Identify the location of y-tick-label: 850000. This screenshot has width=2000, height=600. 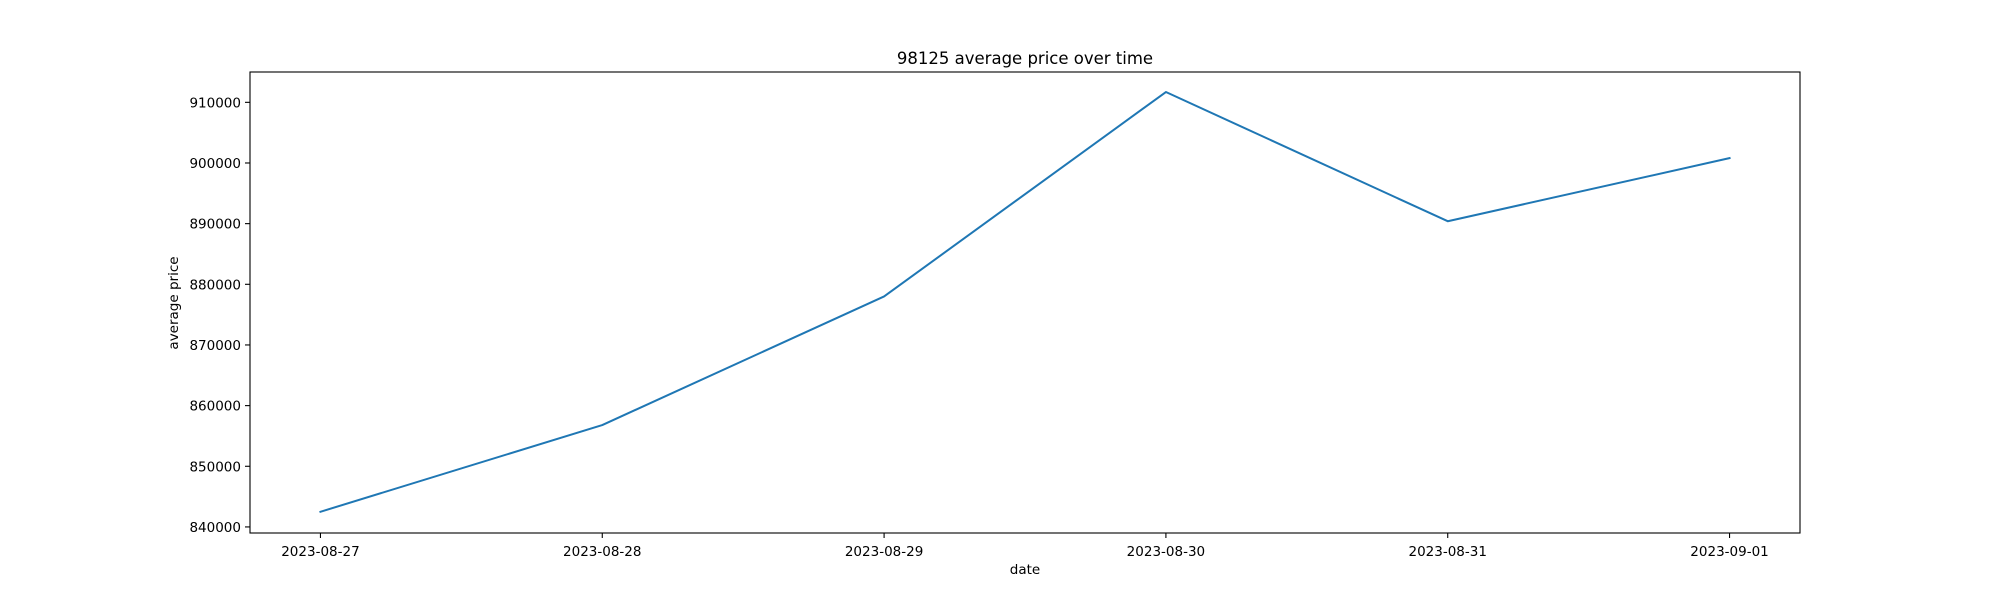
(215, 467).